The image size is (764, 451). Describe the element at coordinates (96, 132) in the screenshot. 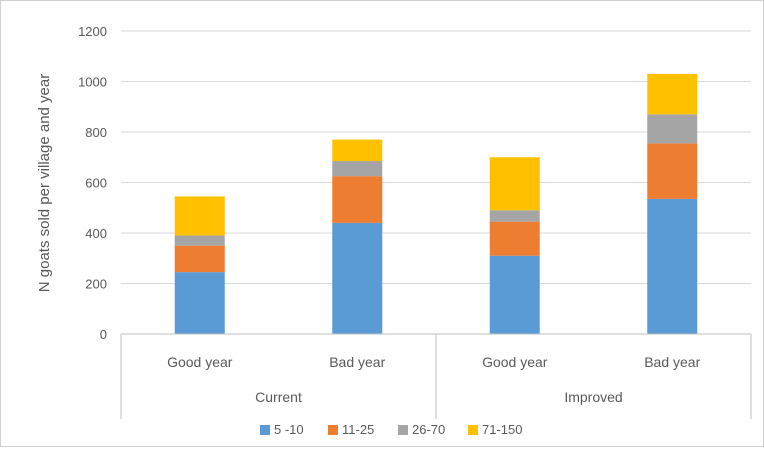

I see `y-tick-label: 800` at that location.